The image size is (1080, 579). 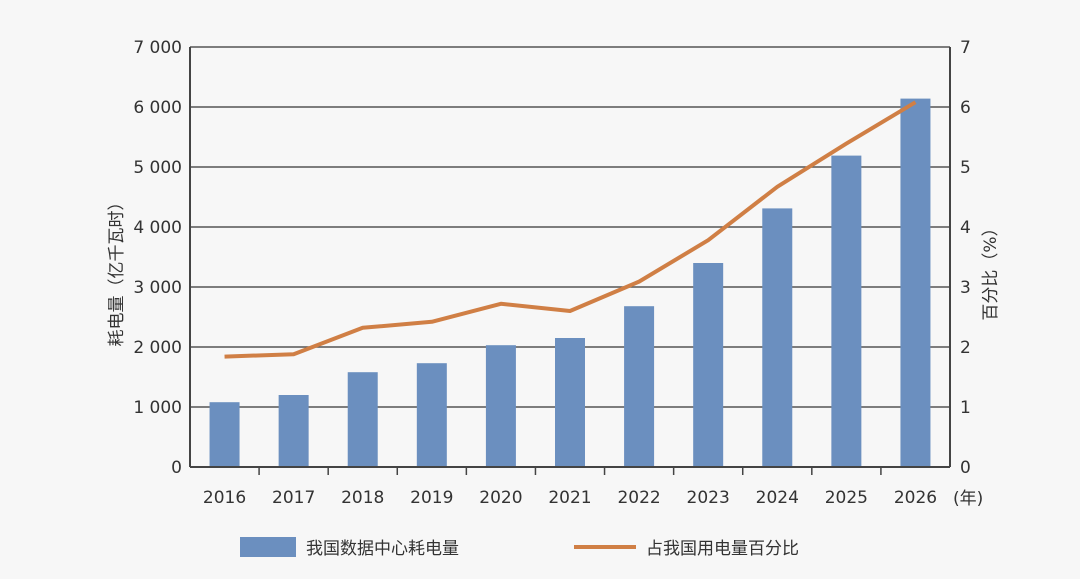 What do you see at coordinates (157, 348) in the screenshot?
I see `y-tick-label: 2 000` at bounding box center [157, 348].